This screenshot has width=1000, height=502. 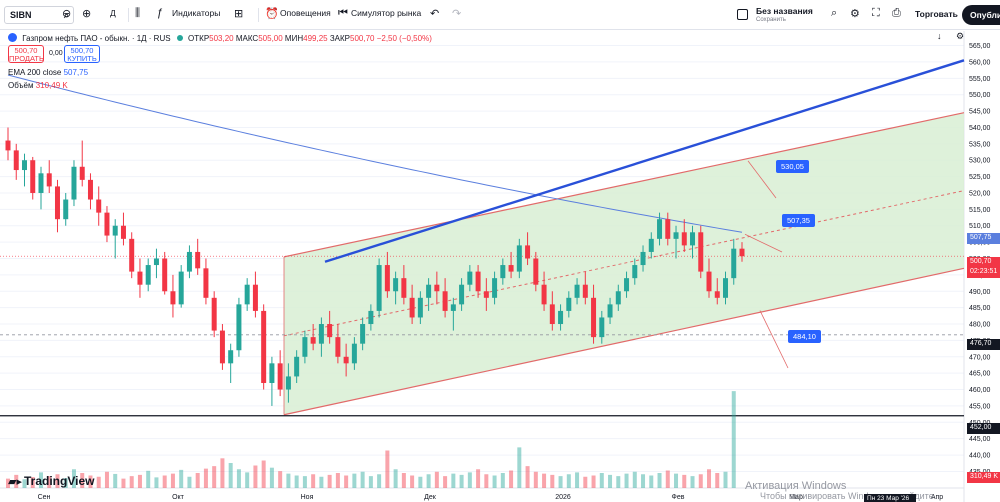 What do you see at coordinates (792, 166) in the screenshot?
I see `callout-upper: 530,05` at bounding box center [792, 166].